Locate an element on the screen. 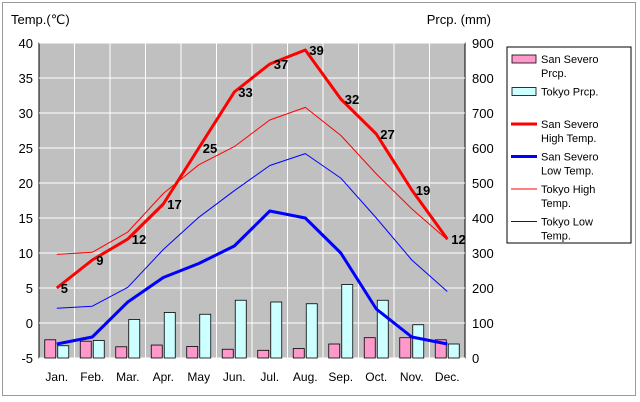  x-tick-label: Feb. is located at coordinates (92, 377).